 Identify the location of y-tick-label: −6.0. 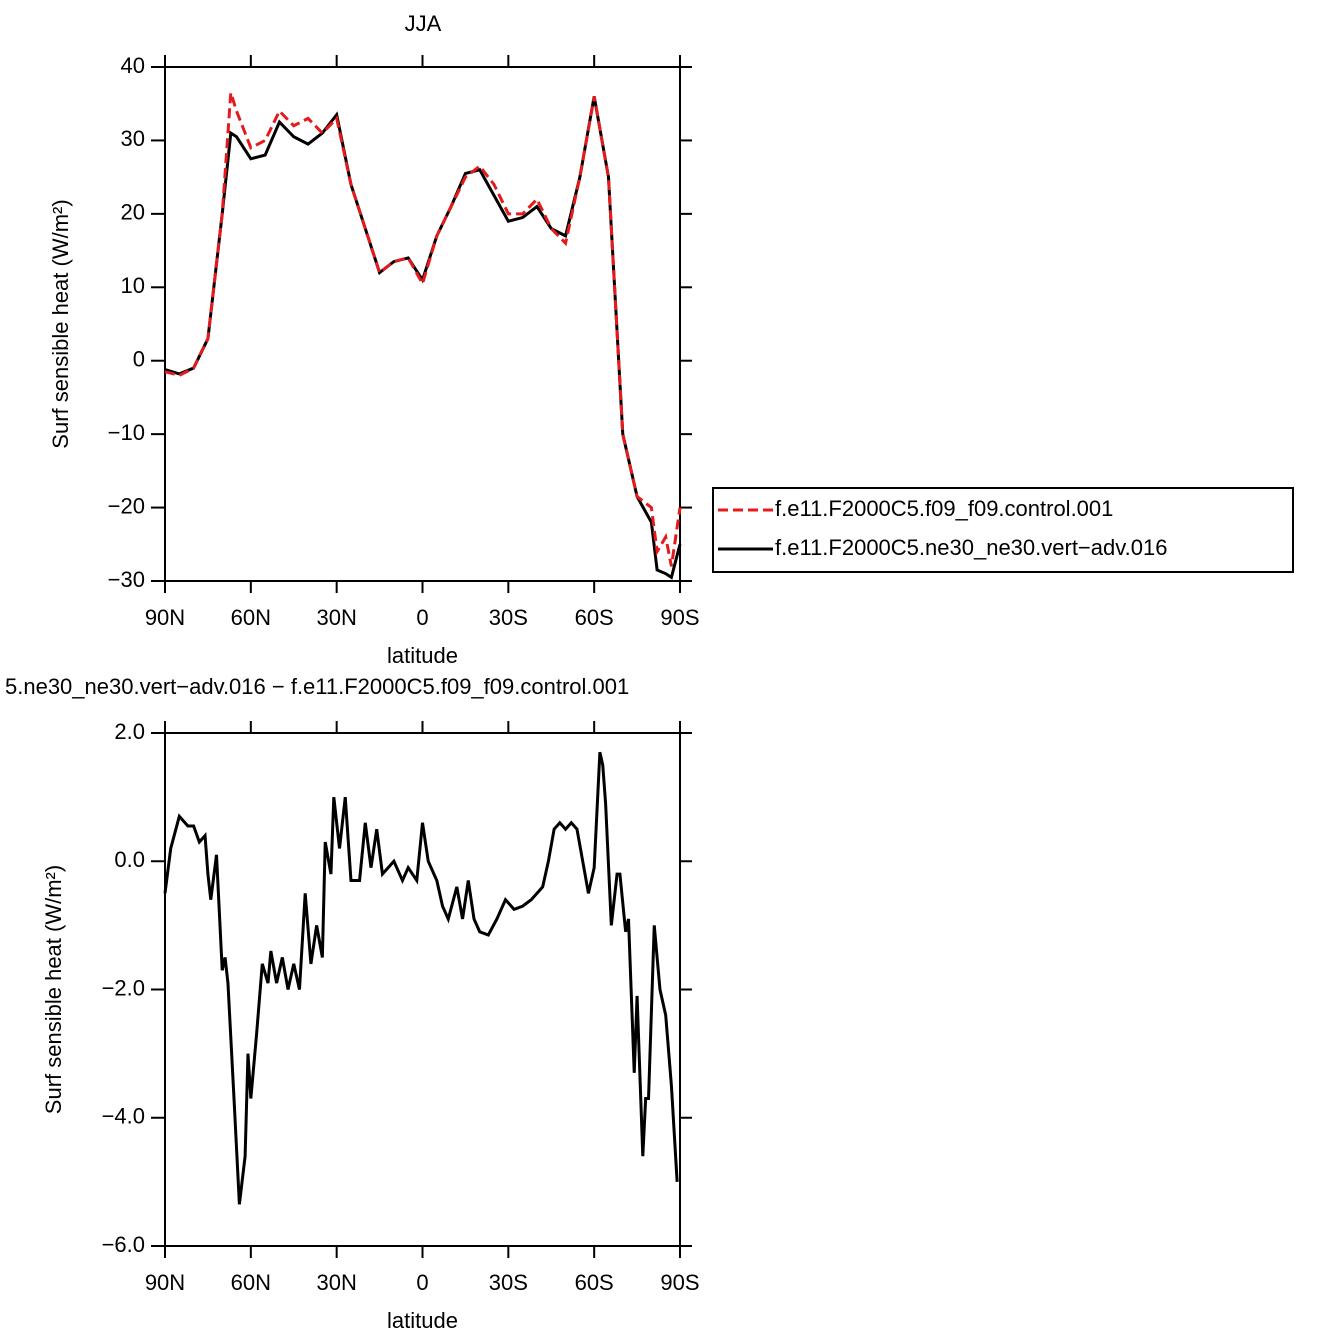
(123, 1244).